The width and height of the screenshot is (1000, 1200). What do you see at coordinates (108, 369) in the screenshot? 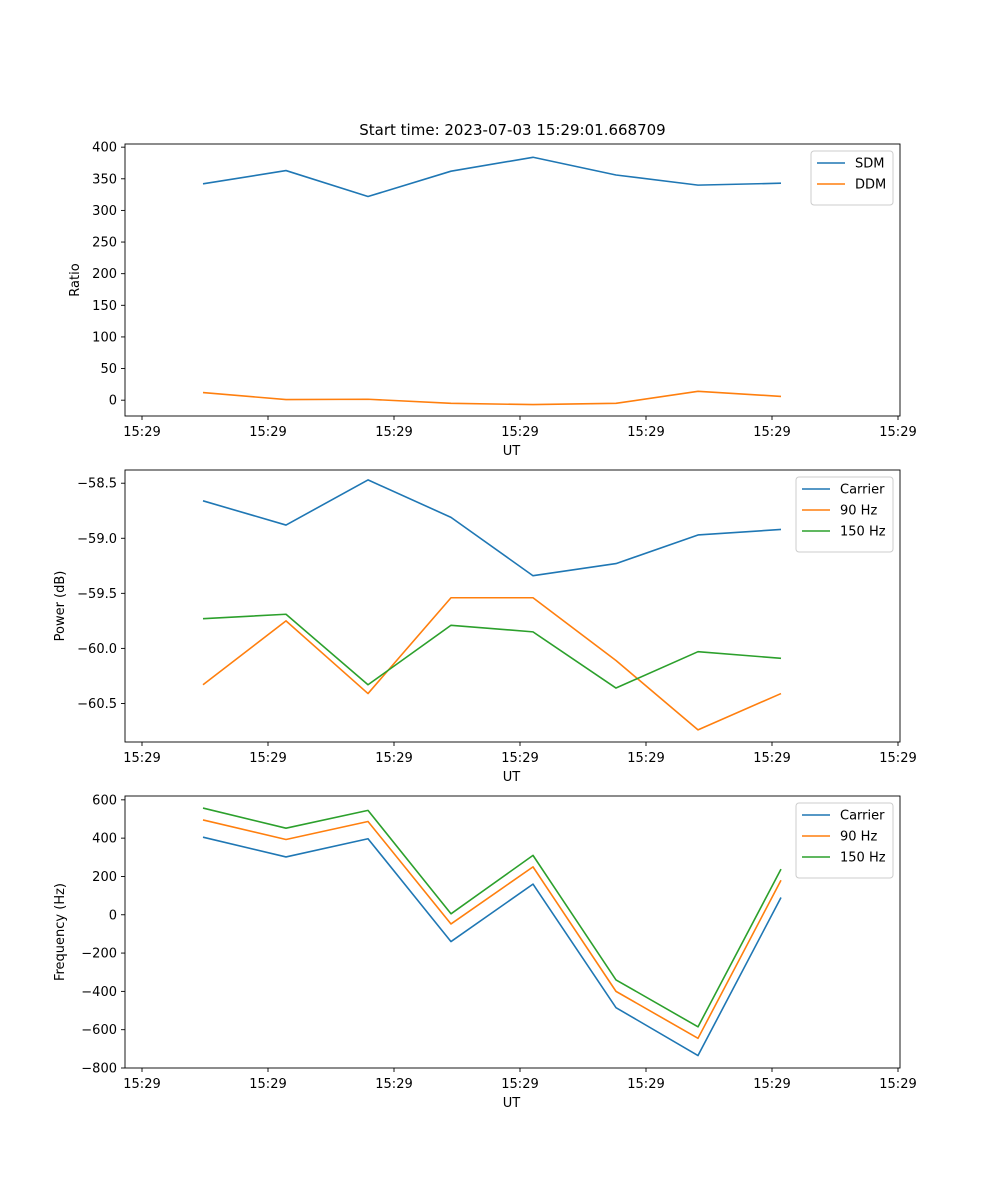
I see `y-tick-label: 50` at bounding box center [108, 369].